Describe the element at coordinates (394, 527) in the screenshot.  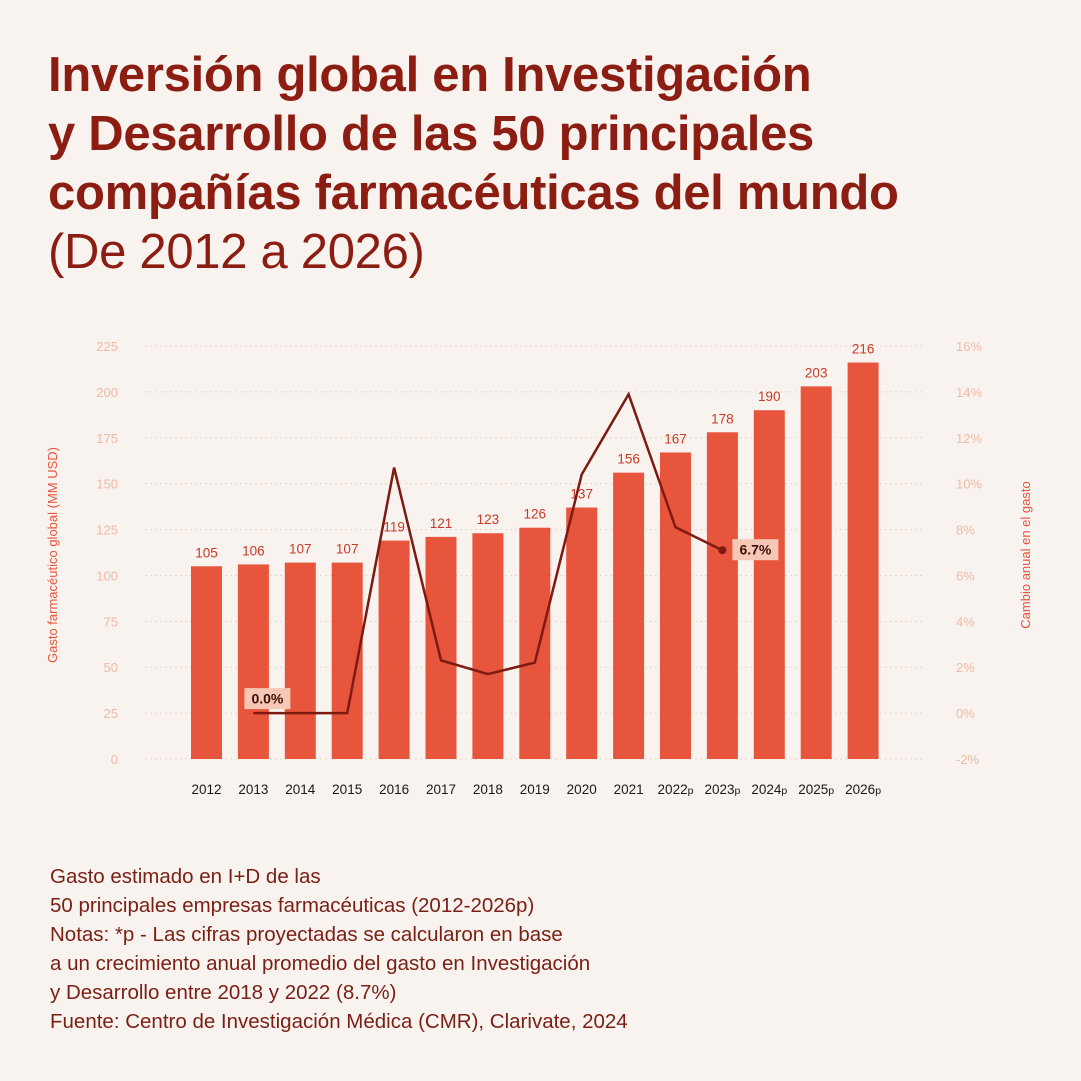
I see `bar-value-label: 119` at that location.